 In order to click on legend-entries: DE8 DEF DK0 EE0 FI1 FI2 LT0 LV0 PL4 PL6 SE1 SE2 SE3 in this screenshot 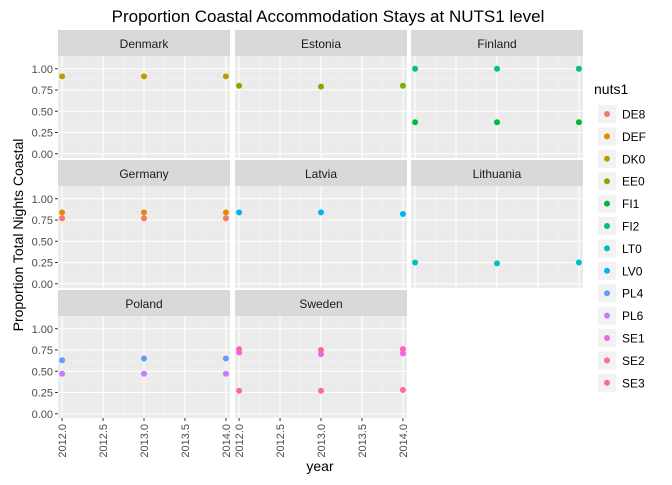, I will do `click(622, 248)`.